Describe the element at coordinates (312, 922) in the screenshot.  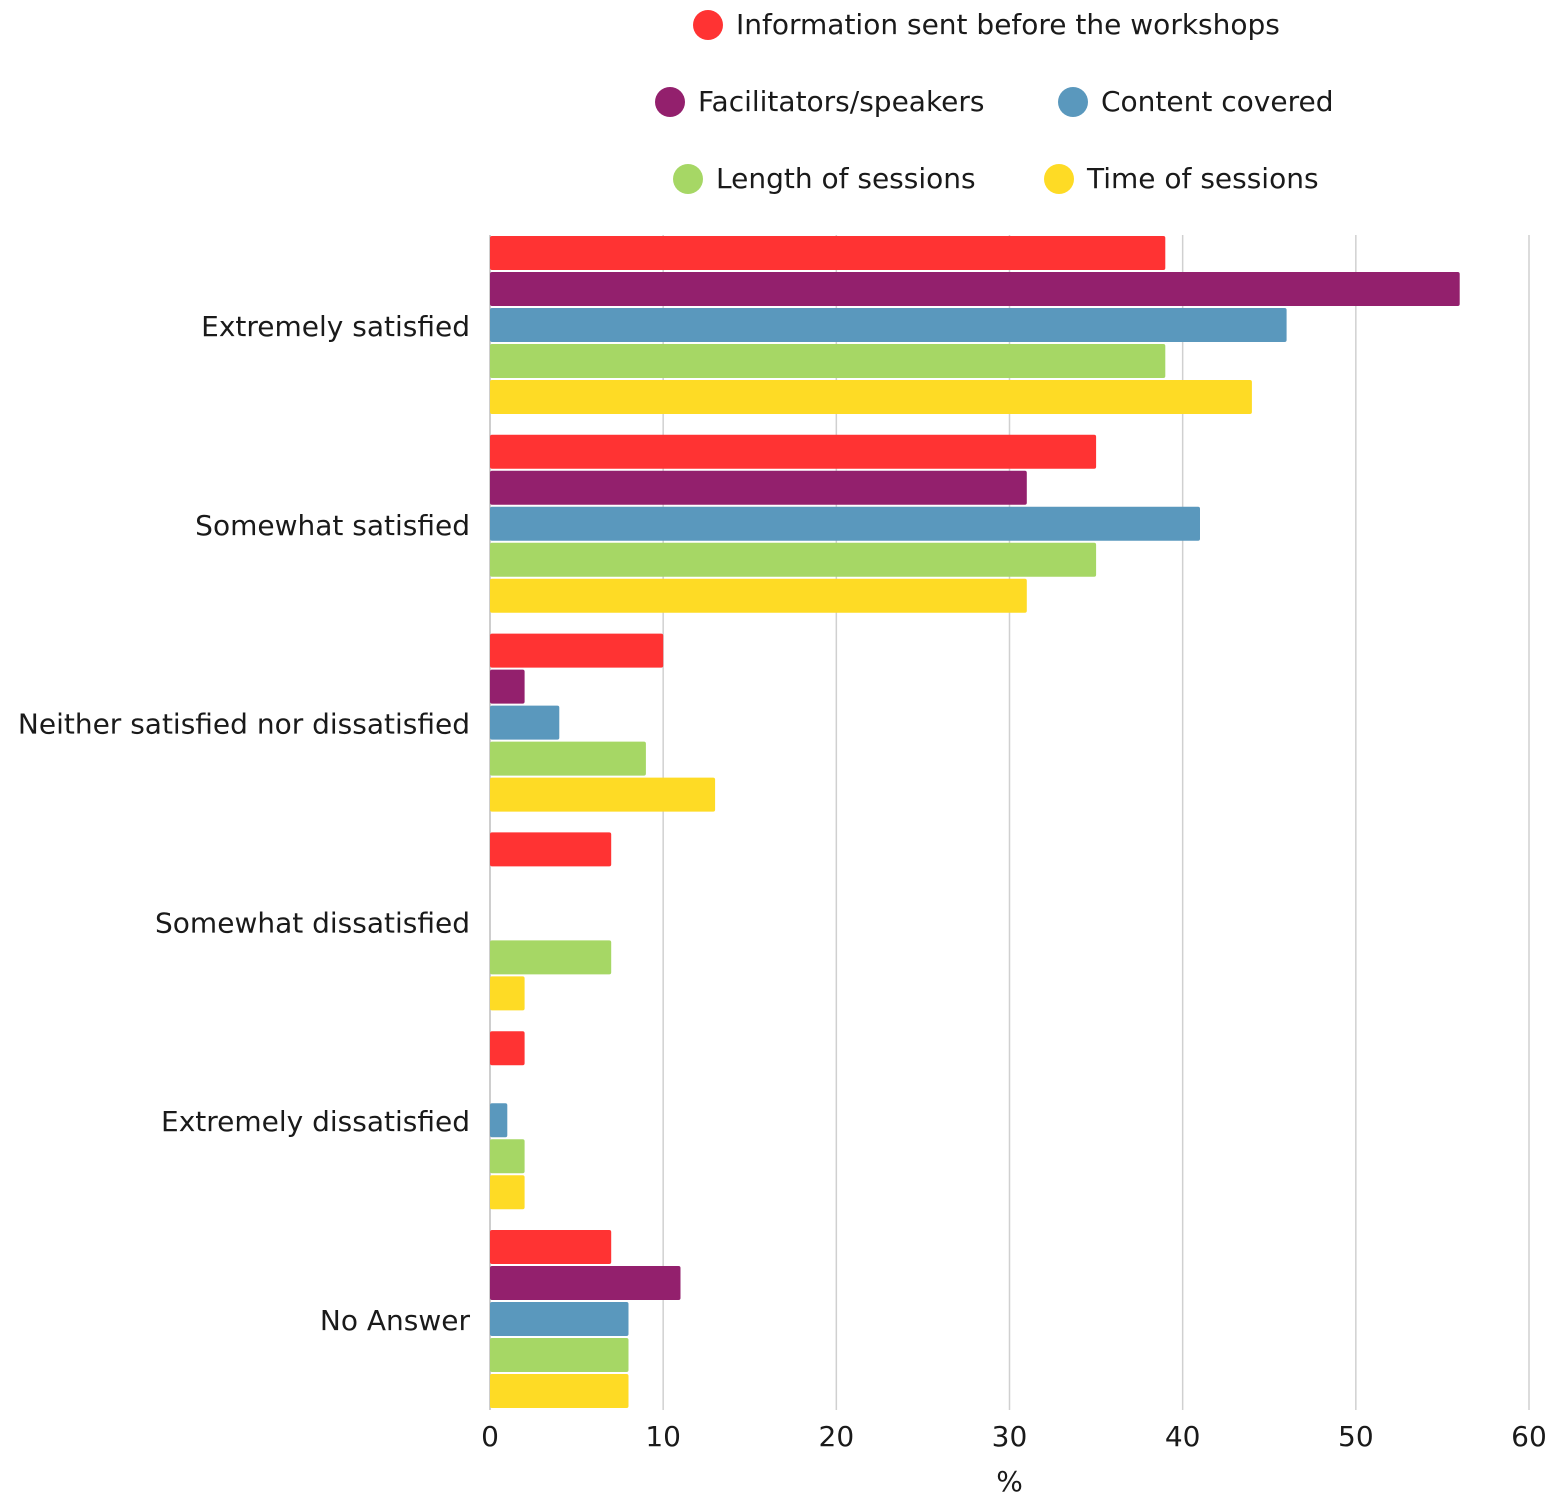
I see `category-label: Somewhat dissatisfied` at that location.